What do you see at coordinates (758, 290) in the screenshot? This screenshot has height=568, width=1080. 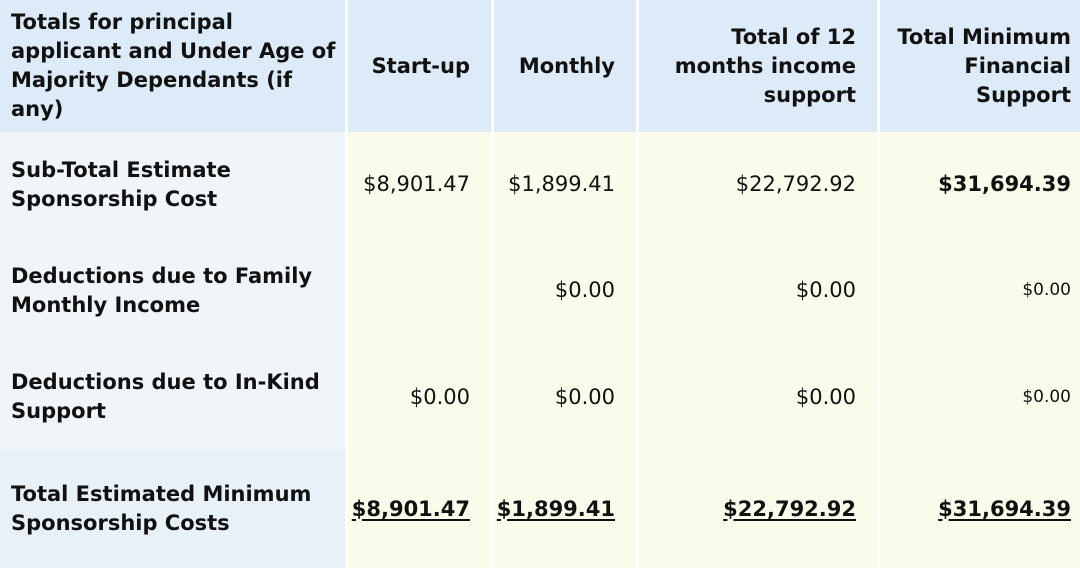 I see `family-income-twelve-months-value: $0.00` at bounding box center [758, 290].